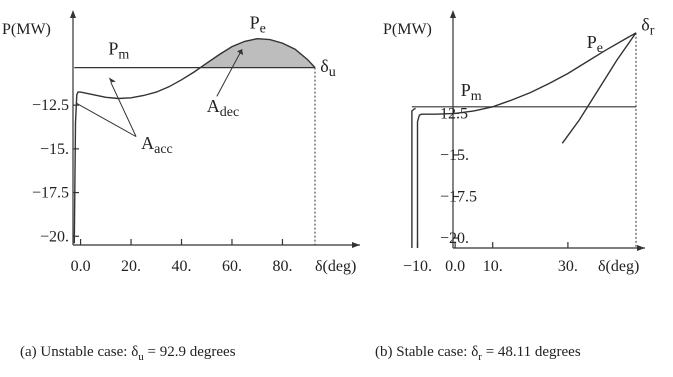 The height and width of the screenshot is (377, 673). I want to click on x-tick-label: 10., so click(493, 266).